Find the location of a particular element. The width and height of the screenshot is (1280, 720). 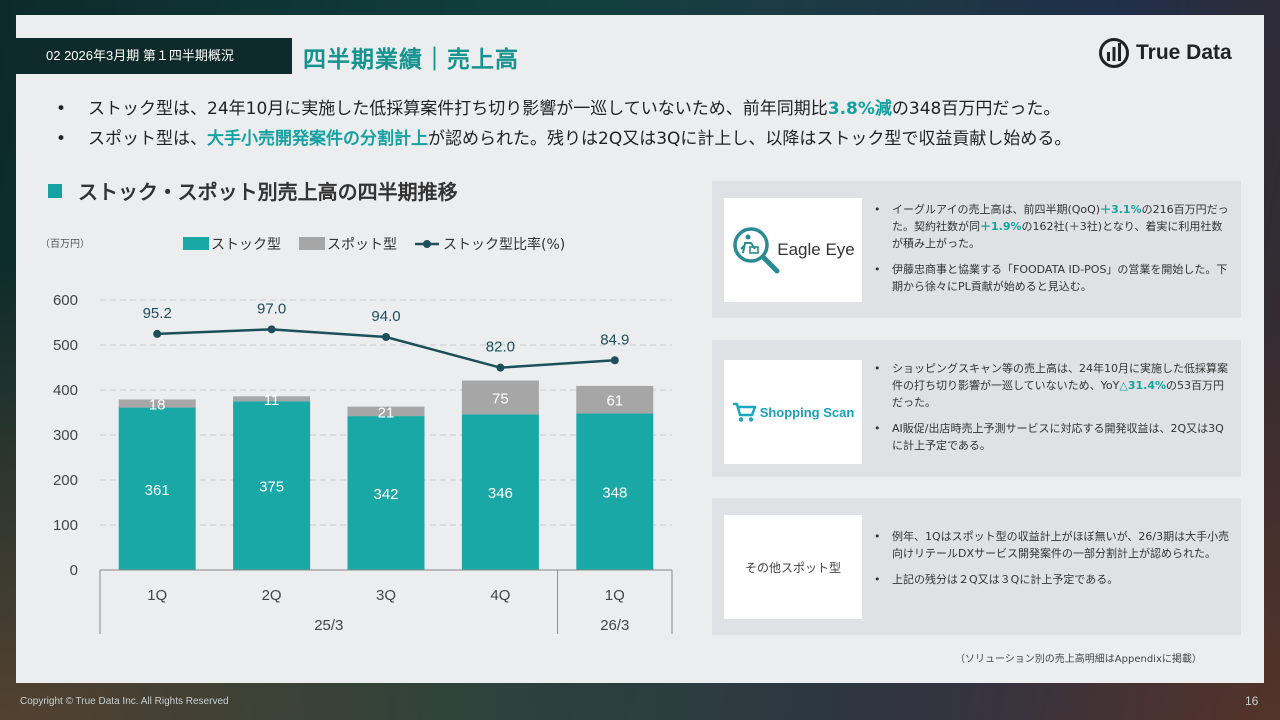

bar-value-label: 11 is located at coordinates (272, 400).